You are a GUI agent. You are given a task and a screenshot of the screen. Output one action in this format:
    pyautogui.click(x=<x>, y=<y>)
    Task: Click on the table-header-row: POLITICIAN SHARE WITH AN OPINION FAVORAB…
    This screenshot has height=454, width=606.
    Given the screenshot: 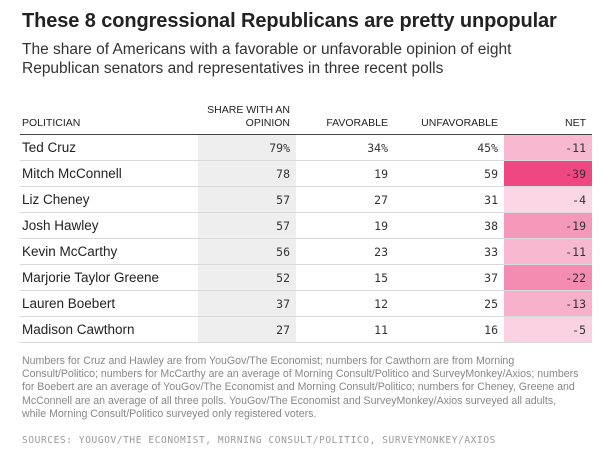 What is the action you would take?
    pyautogui.click(x=306, y=117)
    